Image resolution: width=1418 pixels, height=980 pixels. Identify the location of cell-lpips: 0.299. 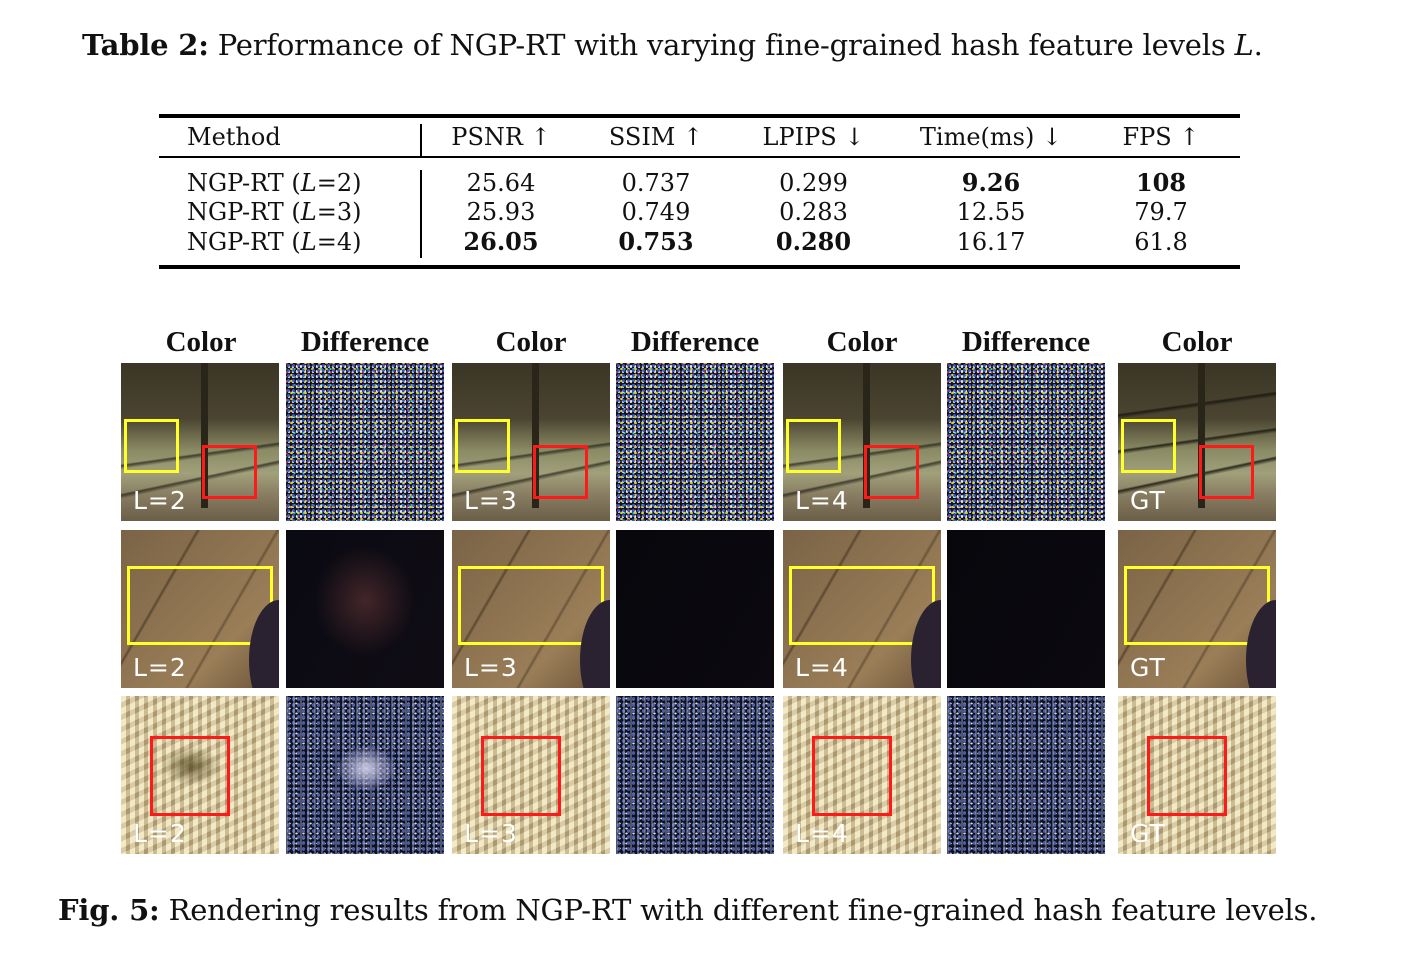
(813, 182).